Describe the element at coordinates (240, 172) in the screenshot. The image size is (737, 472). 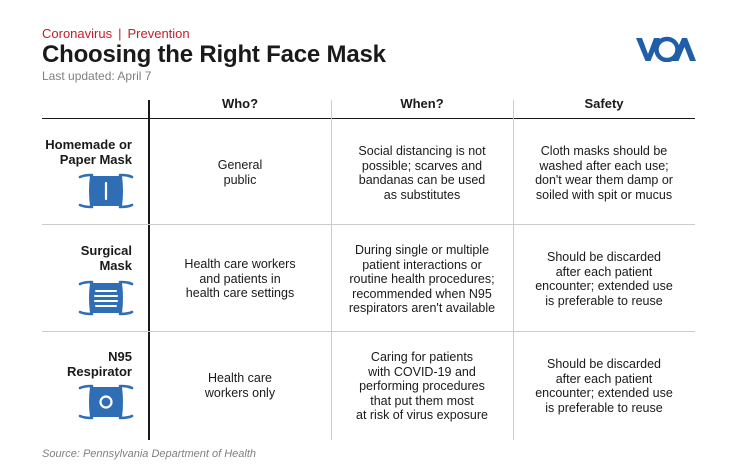
I see `cell-homemade-who: General public` at that location.